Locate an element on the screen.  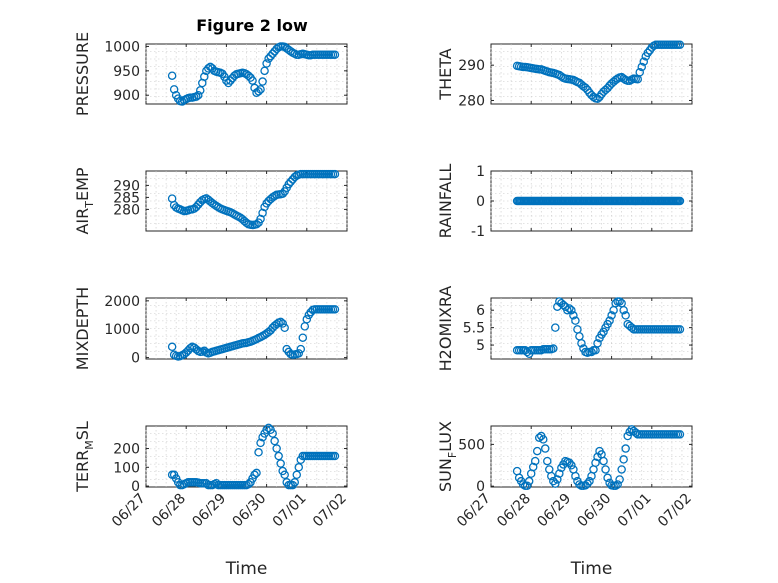
y-axis-label: SUNFLUX is located at coordinates (447, 456).